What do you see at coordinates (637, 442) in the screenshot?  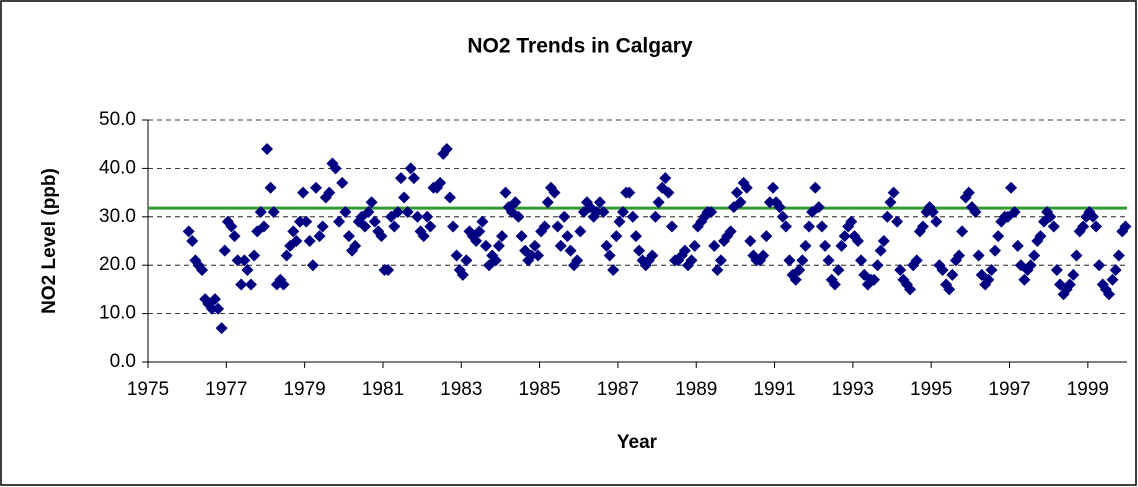 I see `x-axis-label: Year` at bounding box center [637, 442].